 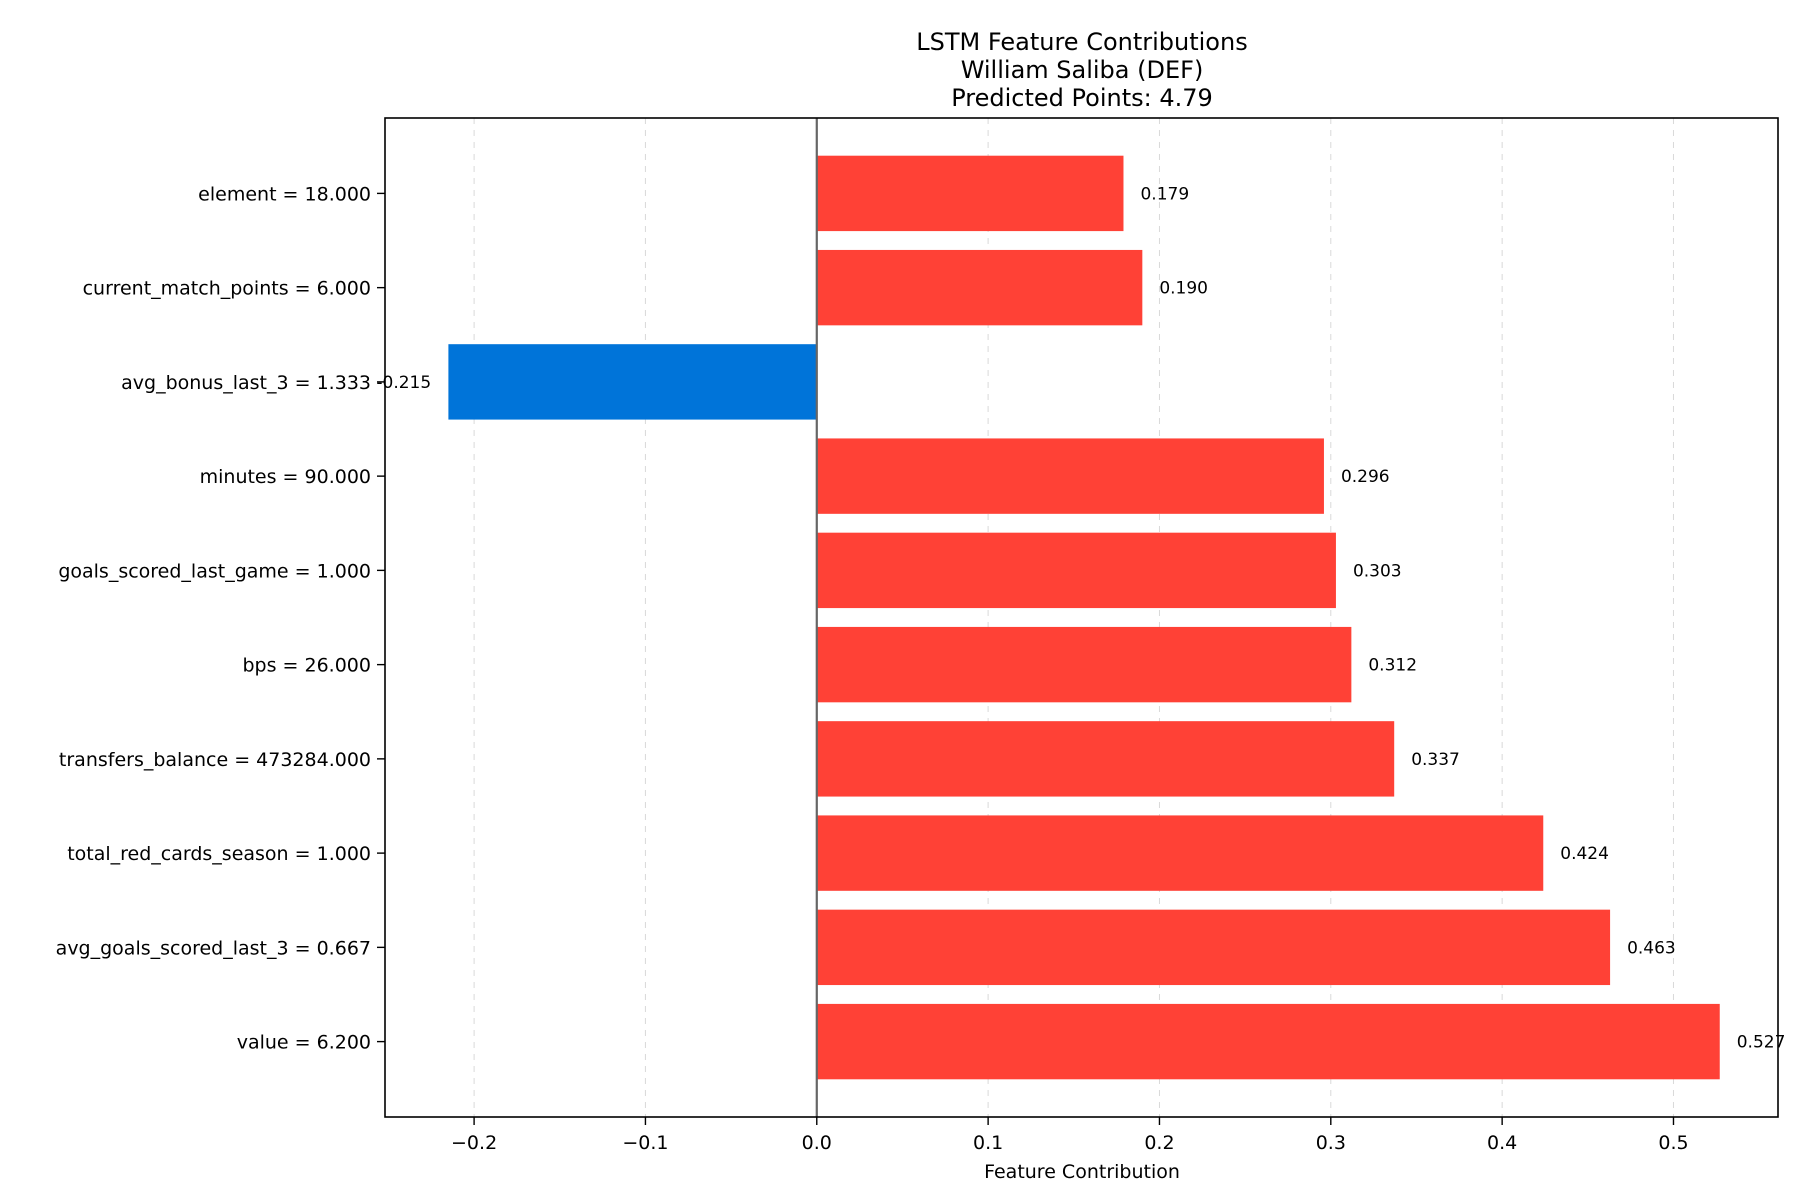 I want to click on data-label: 0.463, so click(x=1651, y=948).